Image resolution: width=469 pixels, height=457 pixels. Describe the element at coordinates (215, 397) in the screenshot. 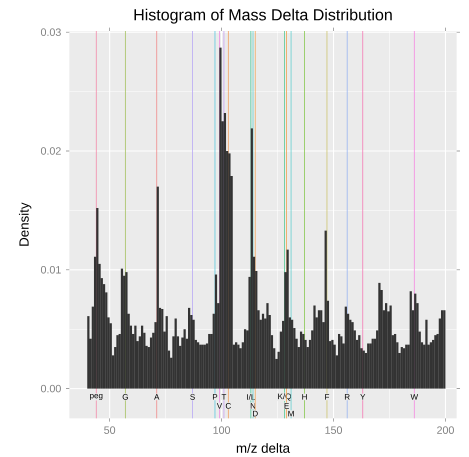

I see `ref-line-label: P` at that location.